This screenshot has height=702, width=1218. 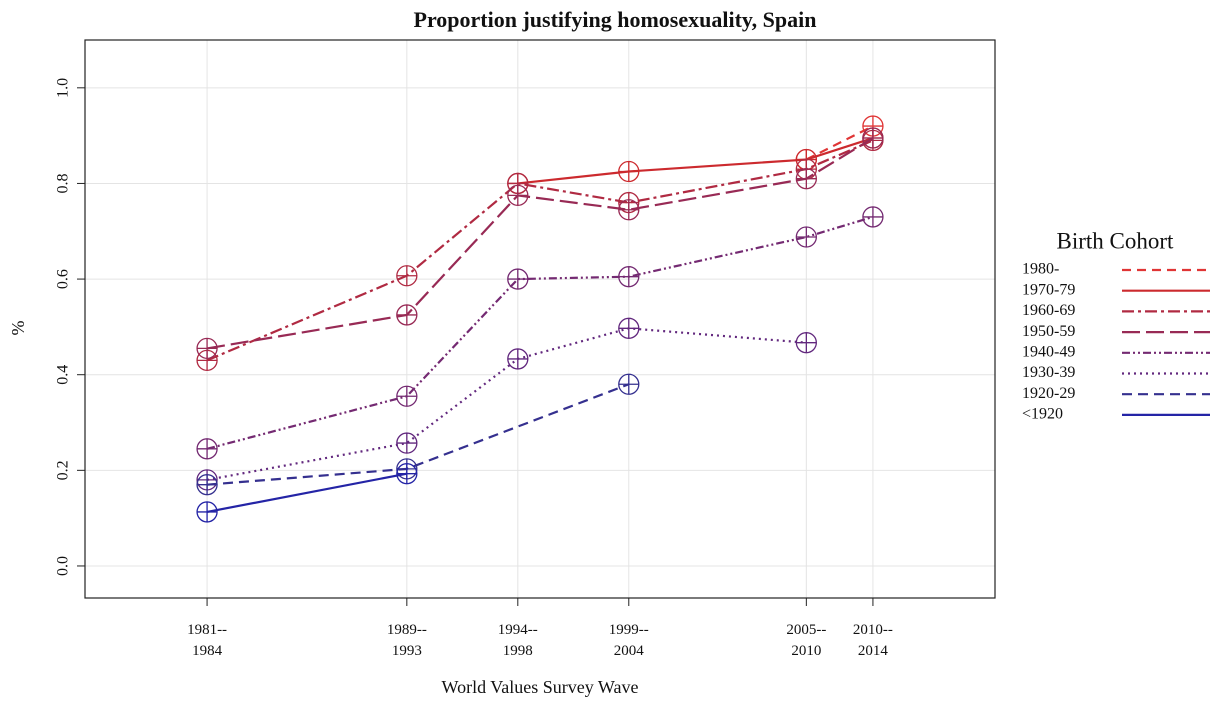 What do you see at coordinates (406, 640) in the screenshot?
I see `x-tick-label: 1989-- 1993` at bounding box center [406, 640].